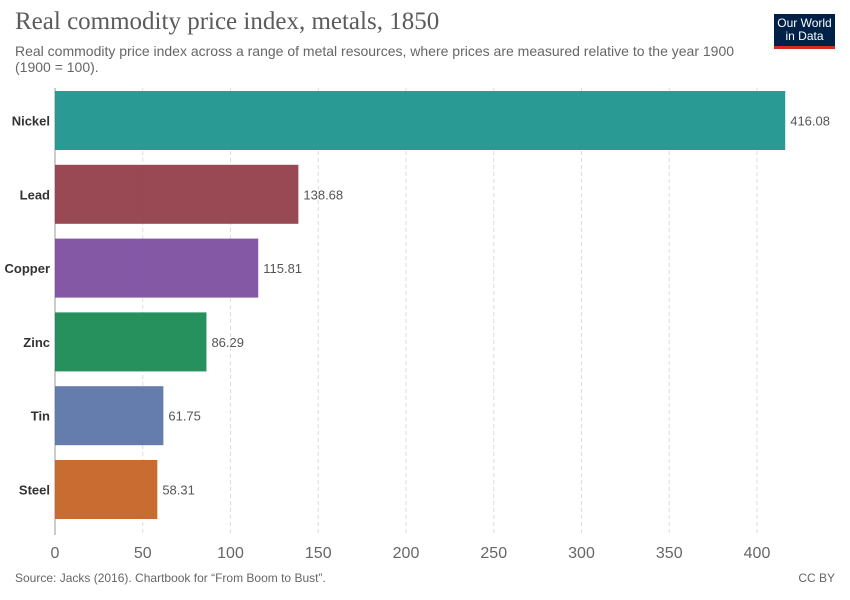 The width and height of the screenshot is (850, 600). Describe the element at coordinates (282, 268) in the screenshot. I see `value-label-copper: 115.81` at that location.